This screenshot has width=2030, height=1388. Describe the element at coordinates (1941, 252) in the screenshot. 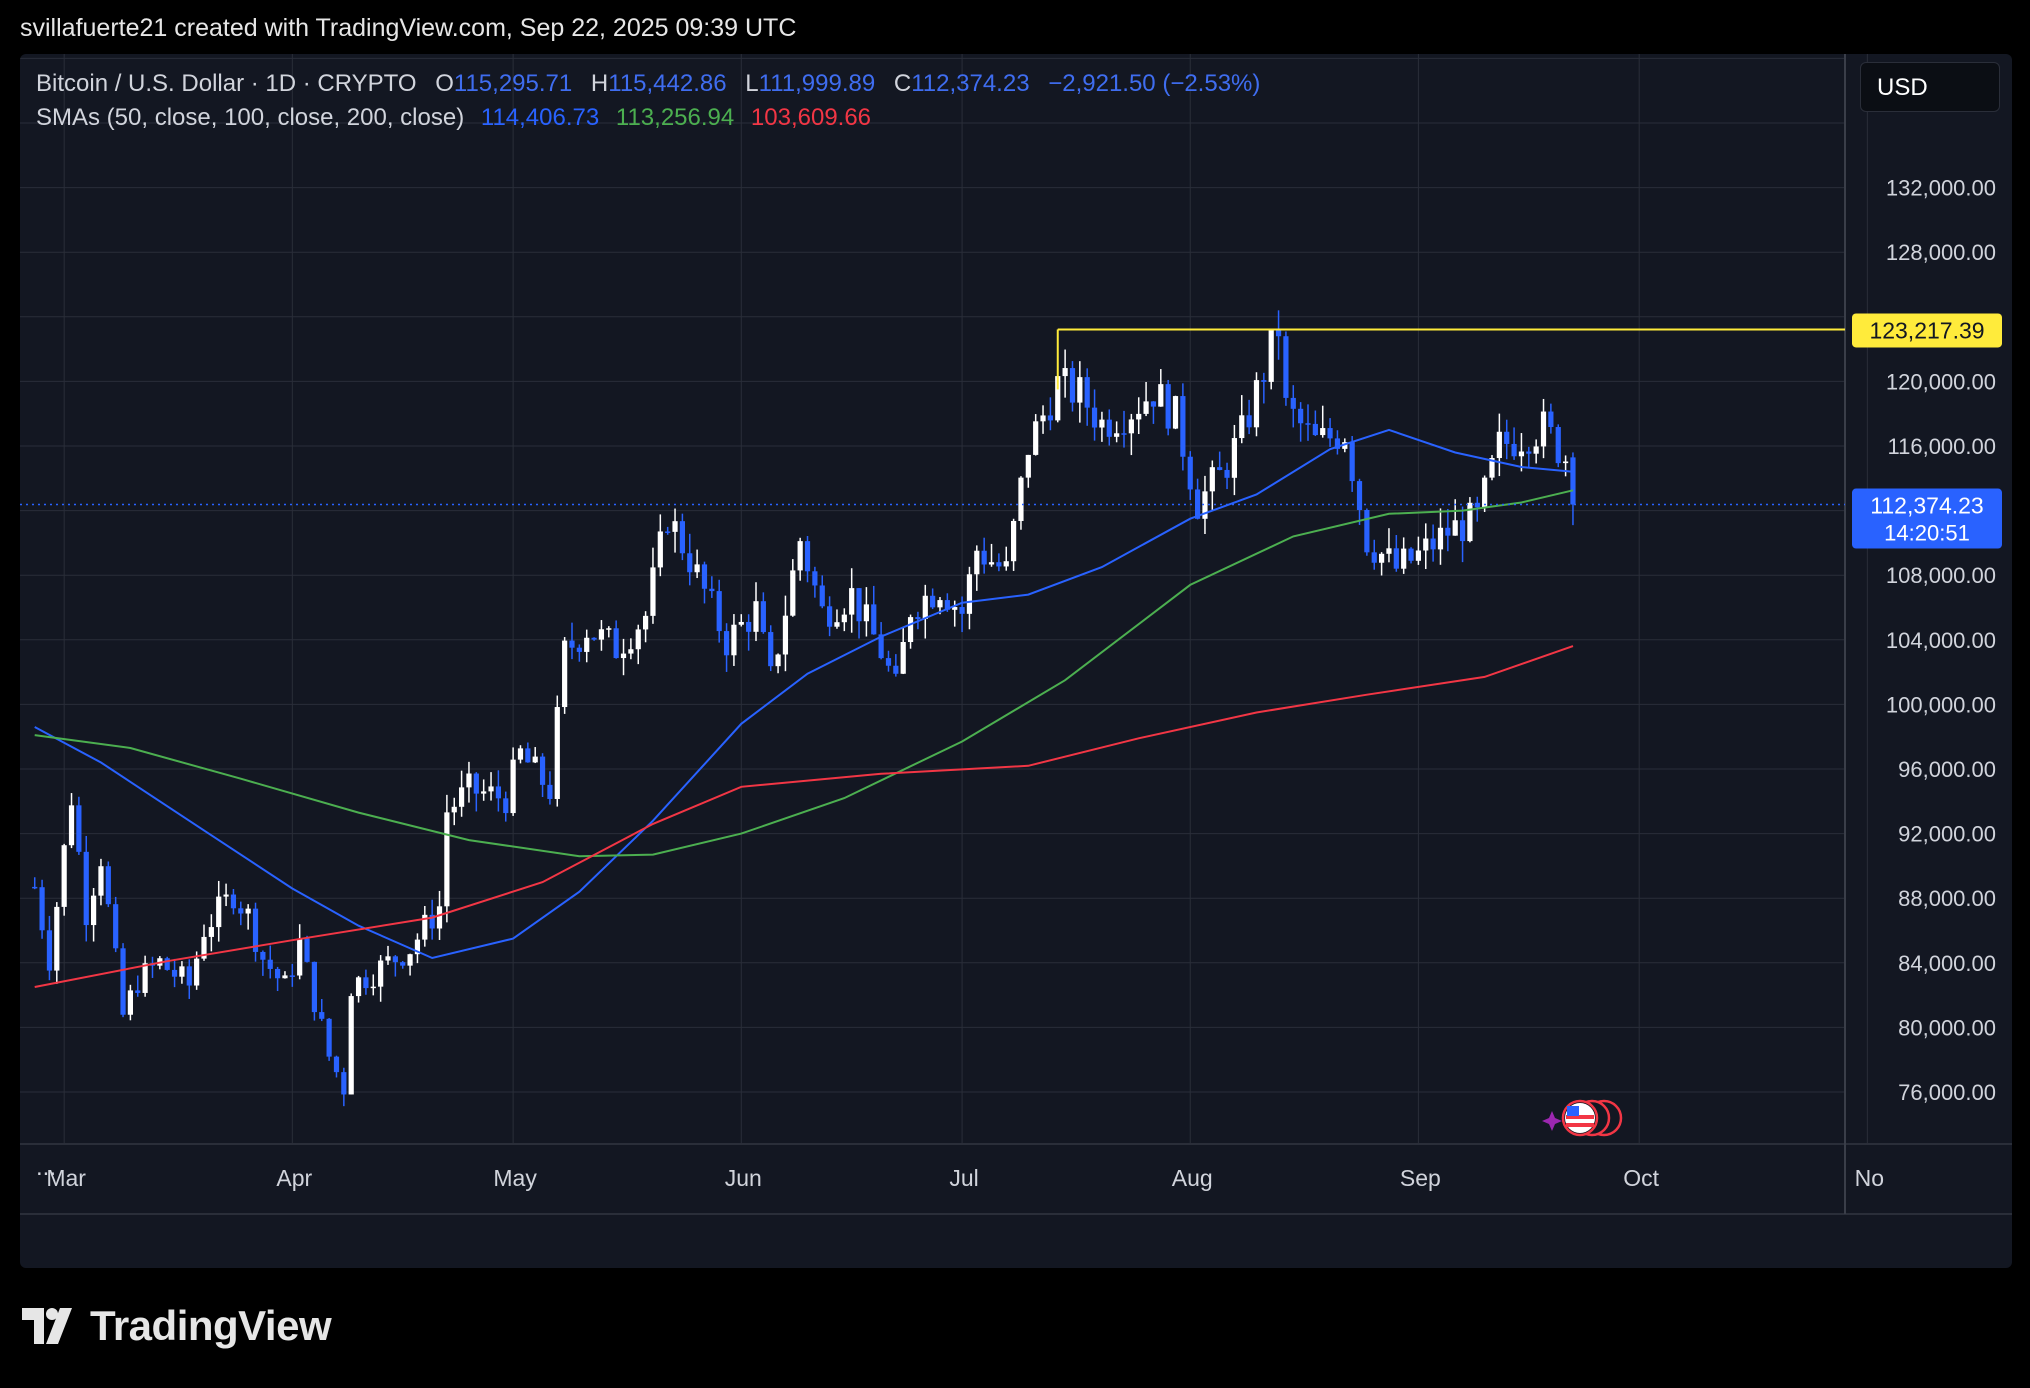

I see `price-axis-label: 128,000.00` at that location.